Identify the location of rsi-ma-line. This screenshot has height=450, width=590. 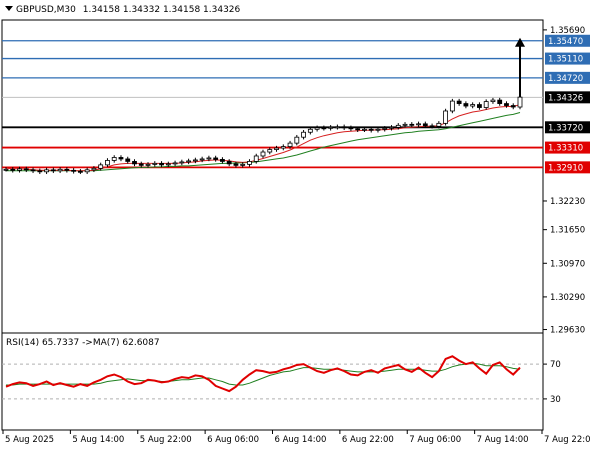
(263, 374).